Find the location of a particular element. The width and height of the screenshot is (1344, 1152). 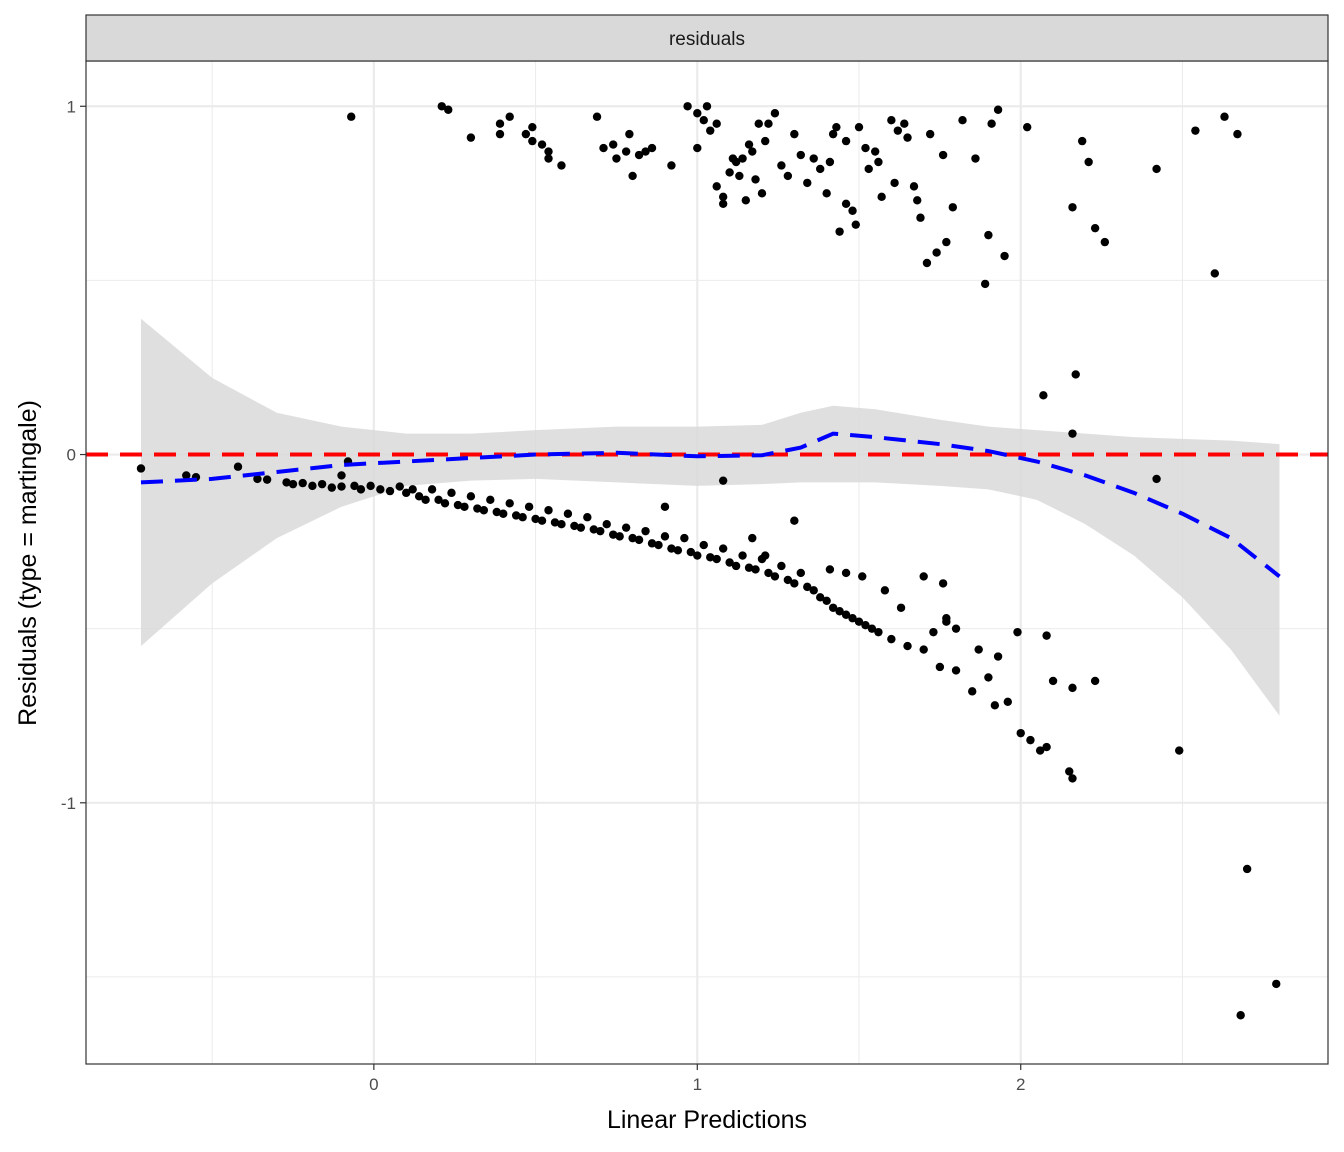

x-tick-label: 1 is located at coordinates (697, 1084).